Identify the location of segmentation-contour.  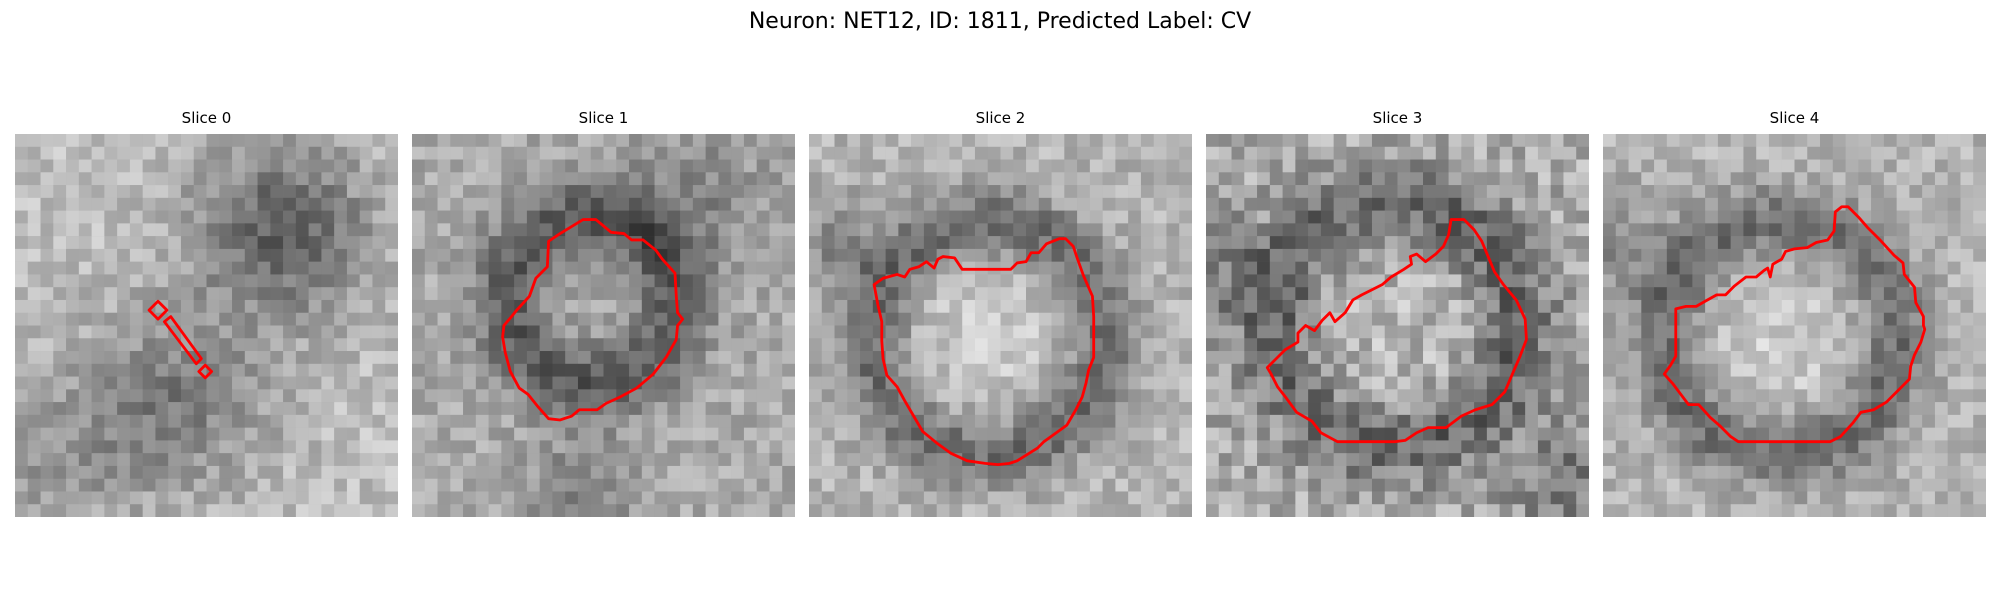
(593, 320).